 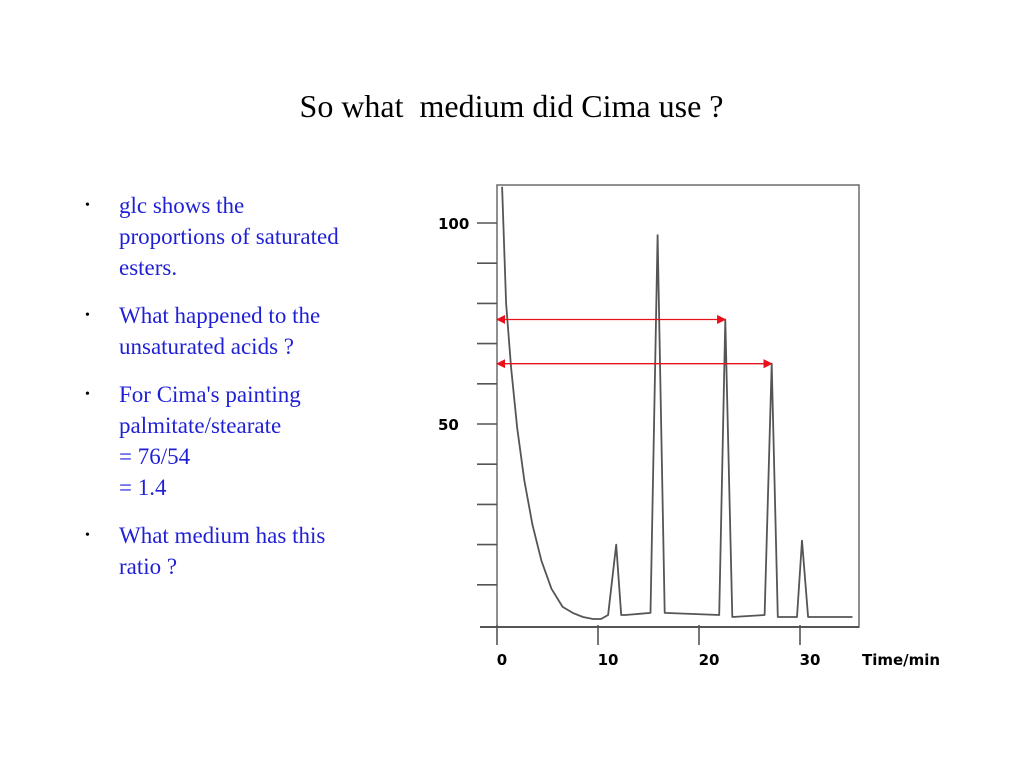 I want to click on x-tick-label-30: 30, so click(x=810, y=660).